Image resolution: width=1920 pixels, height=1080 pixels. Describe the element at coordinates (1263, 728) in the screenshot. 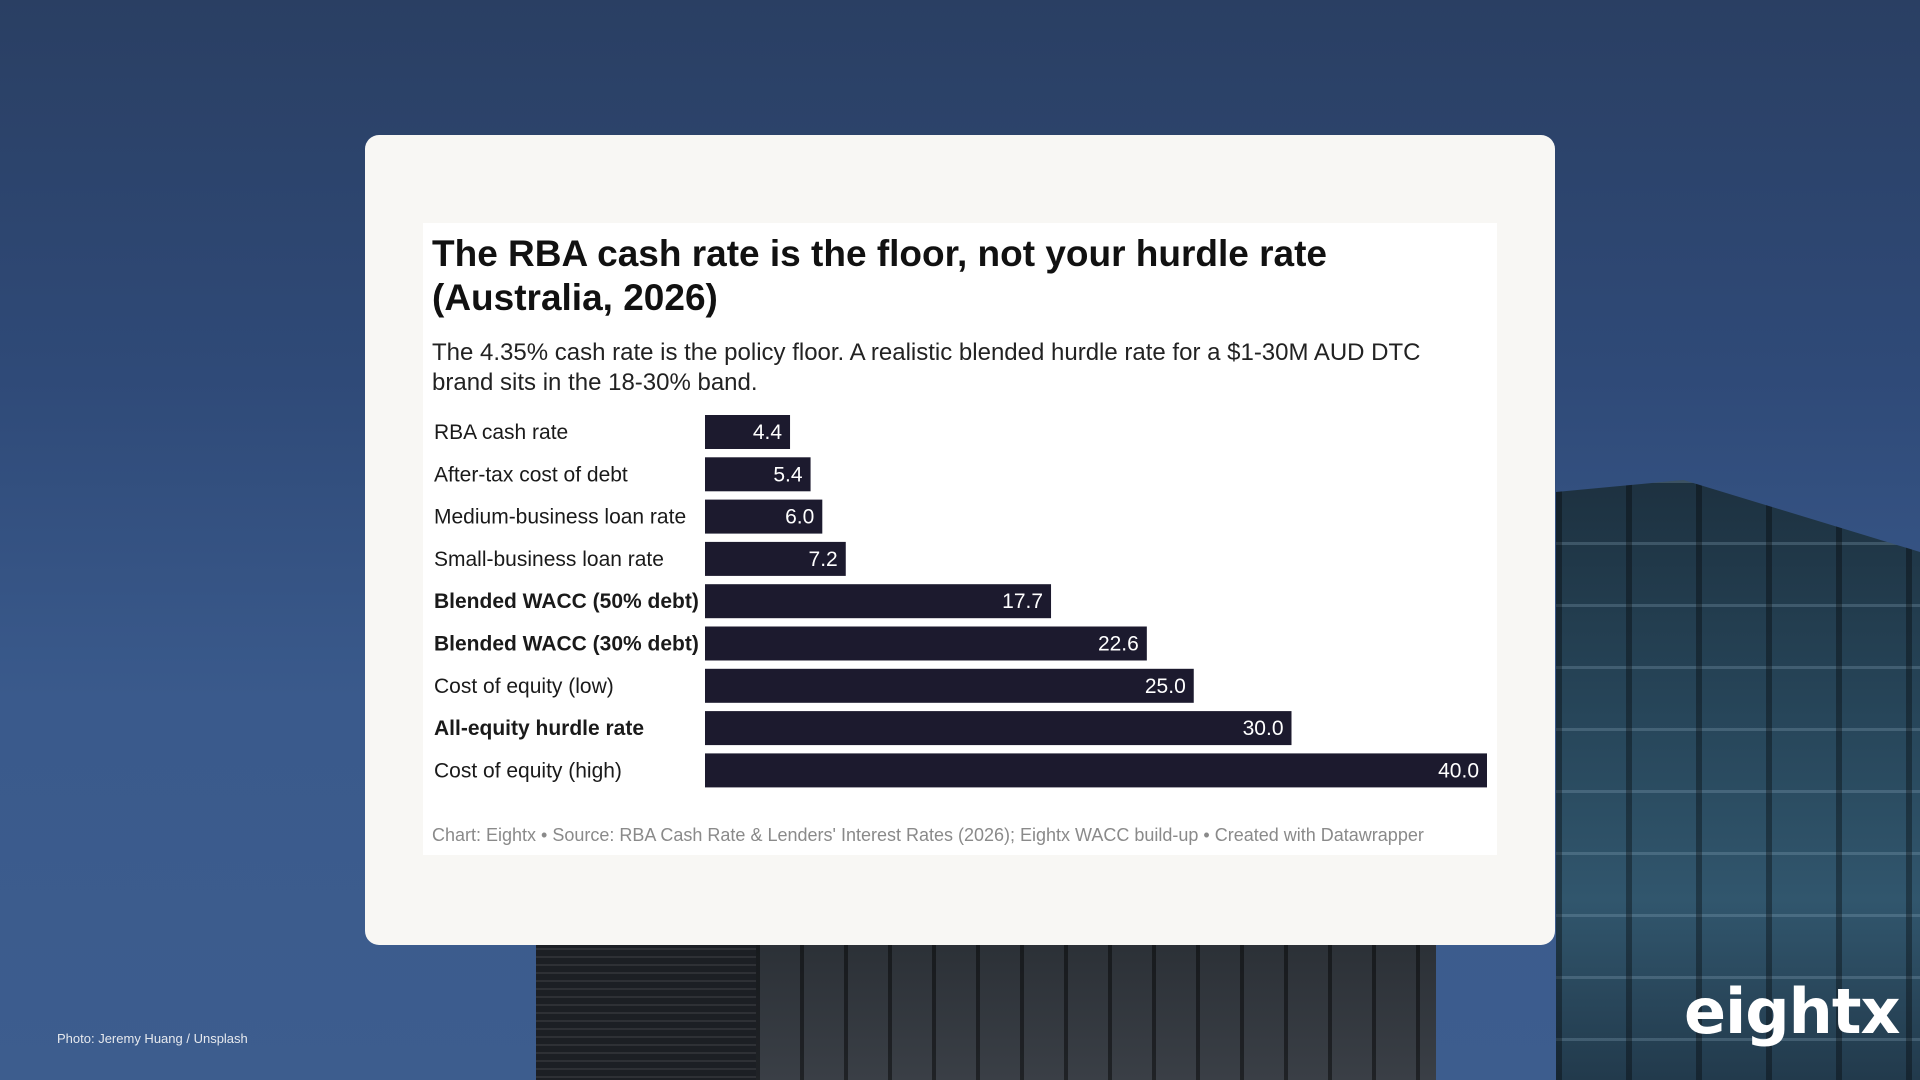

I see `bar-value-label: 30.0` at that location.